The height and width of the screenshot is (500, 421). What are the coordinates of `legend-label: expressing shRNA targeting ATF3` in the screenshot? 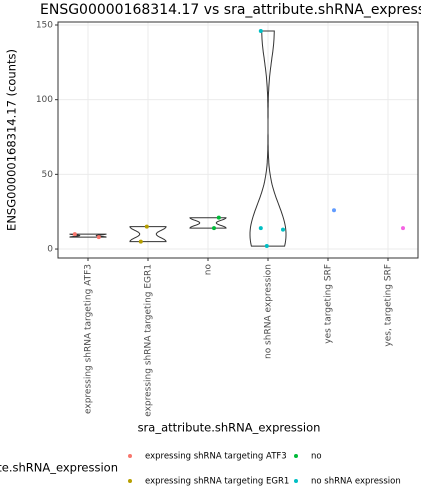 It's located at (216, 457).